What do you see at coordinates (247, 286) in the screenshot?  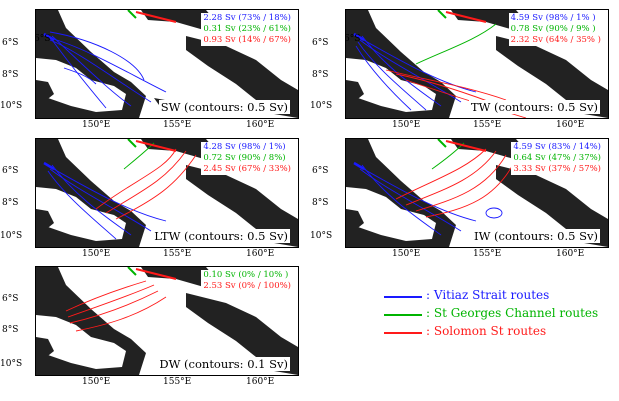 I see `solomon-stat: 2.53 Sv (0% / 100%)` at bounding box center [247, 286].